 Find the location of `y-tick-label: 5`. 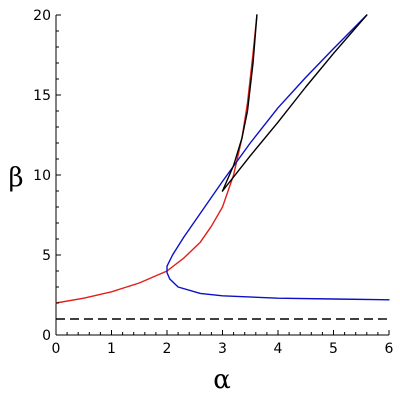

y-tick-label: 5 is located at coordinates (46, 256).